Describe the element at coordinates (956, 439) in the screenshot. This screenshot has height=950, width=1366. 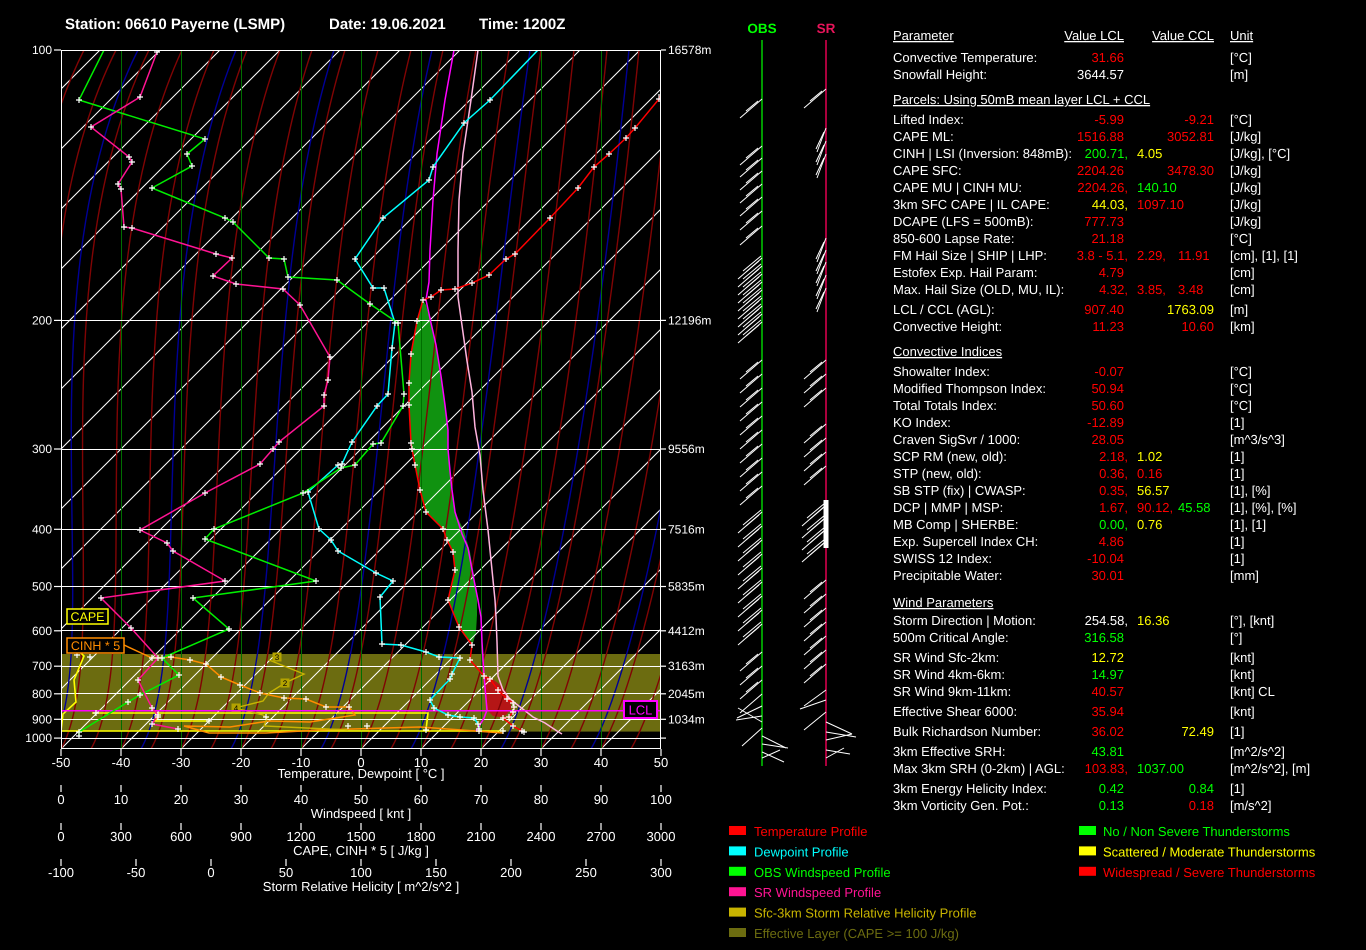
I see `svg-text: Craven SigSvr / 1000:` at that location.